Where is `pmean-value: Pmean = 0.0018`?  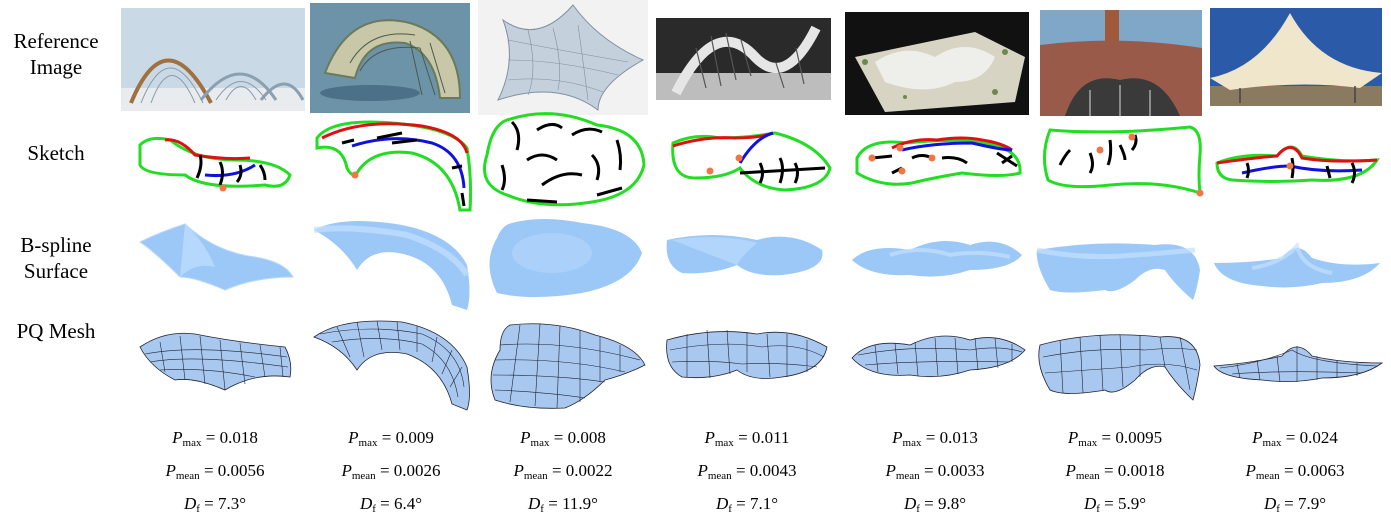
pmean-value: Pmean = 0.0018 is located at coordinates (1115, 471).